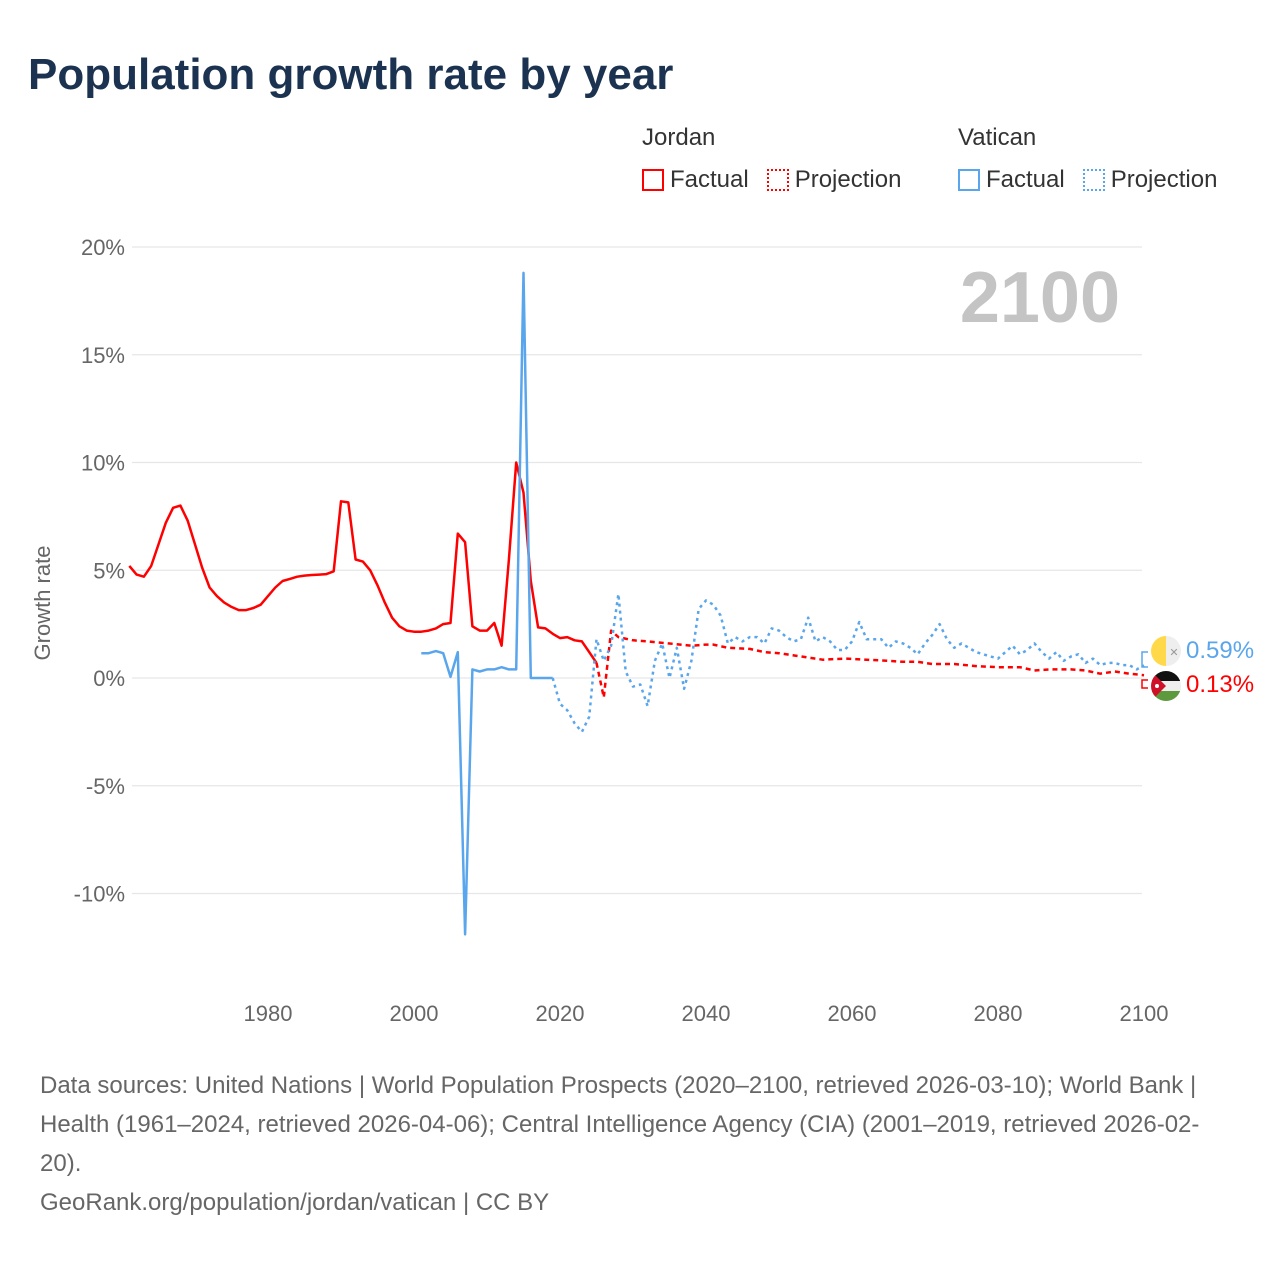 The width and height of the screenshot is (1280, 1280). Describe the element at coordinates (1166, 686) in the screenshot. I see `jordan-flag-icon` at that location.